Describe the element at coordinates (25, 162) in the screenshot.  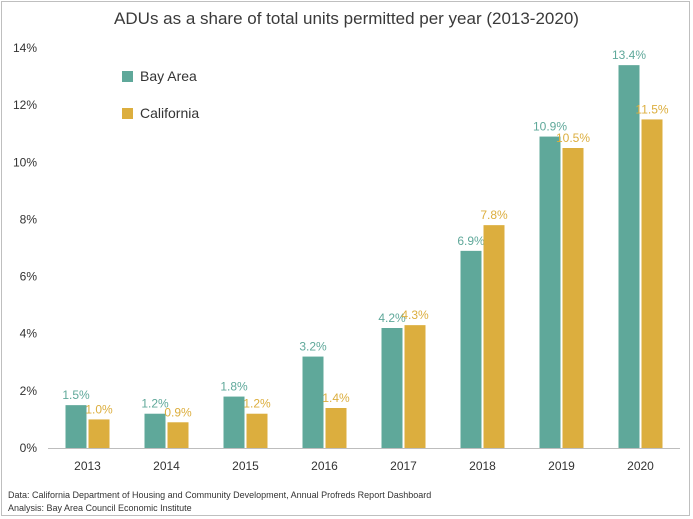
I see `y-tick-label: 10%` at that location.